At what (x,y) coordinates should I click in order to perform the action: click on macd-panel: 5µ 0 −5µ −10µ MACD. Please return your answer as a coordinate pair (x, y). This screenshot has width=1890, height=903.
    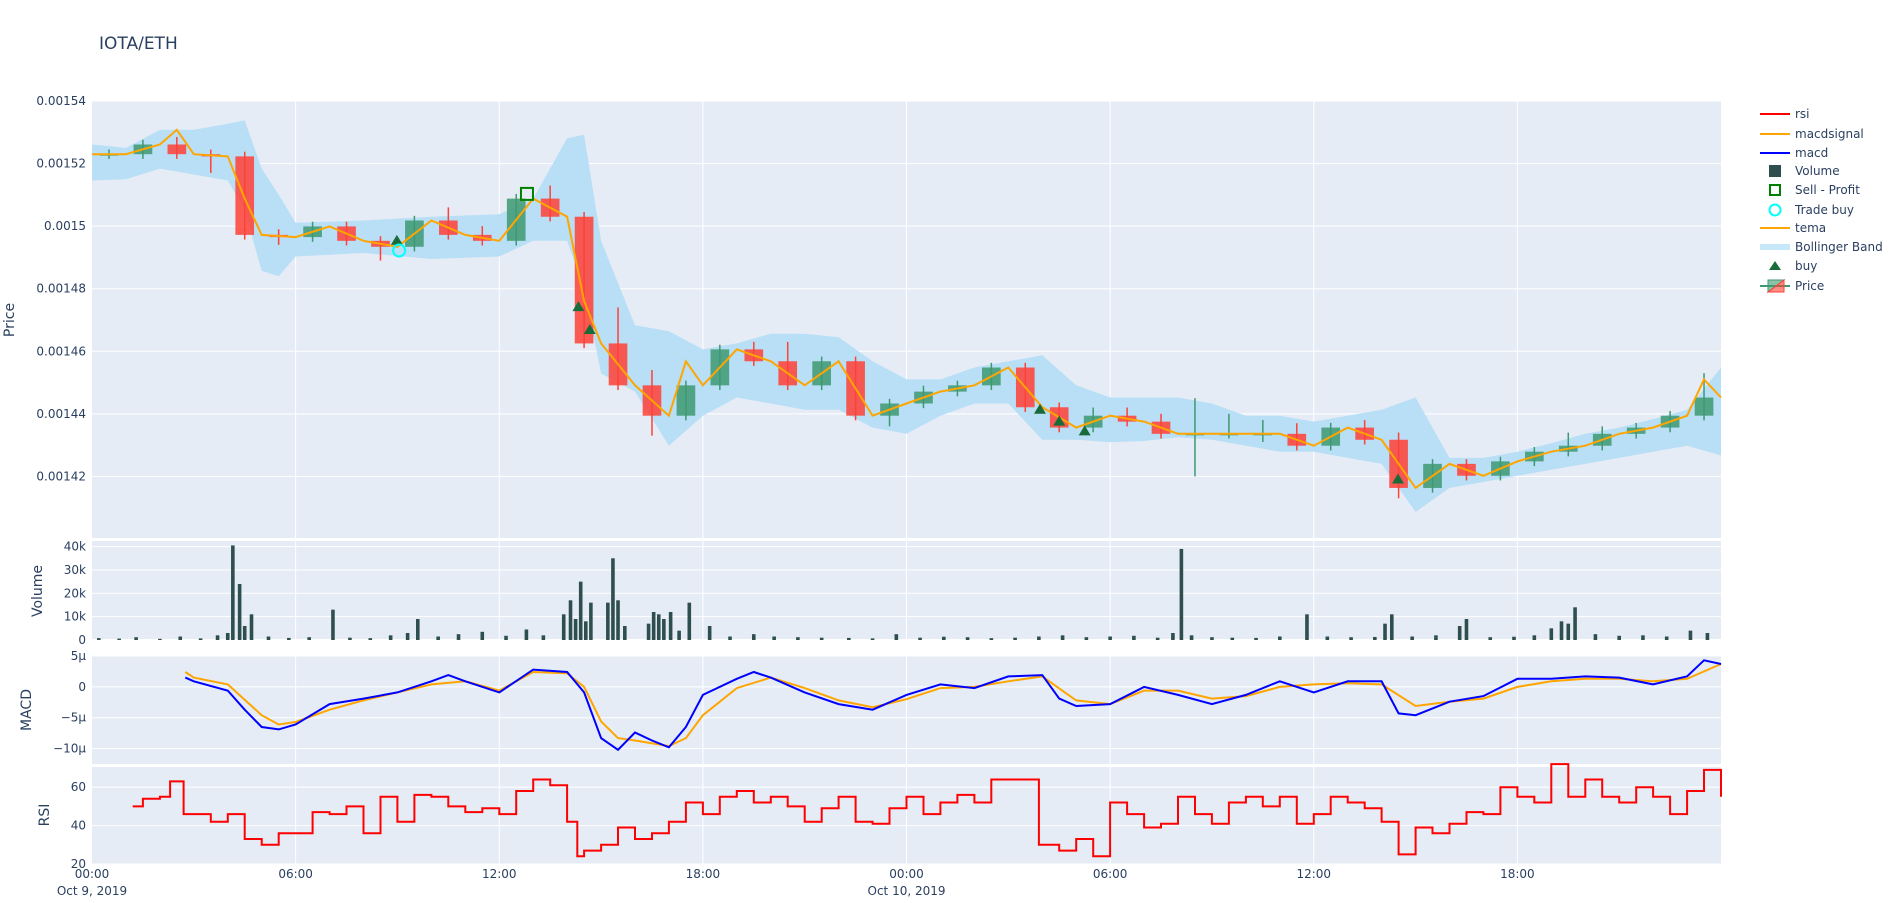
    Looking at the image, I should click on (870, 706).